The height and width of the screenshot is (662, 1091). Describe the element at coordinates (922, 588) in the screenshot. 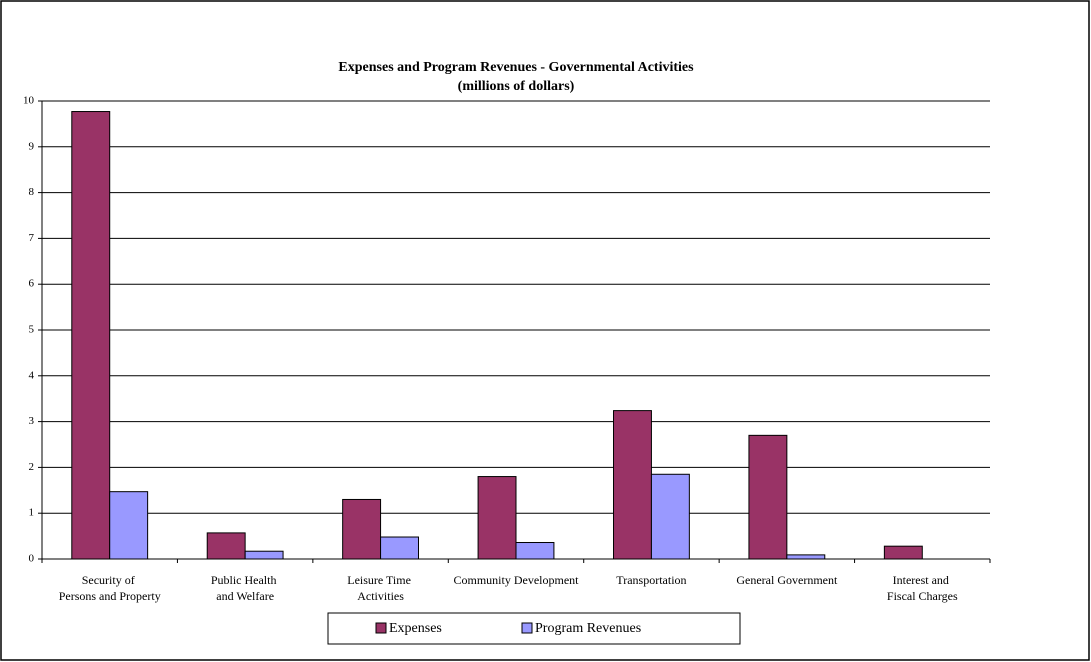

I see `x-tick-label: Interest and Fiscal Charges` at that location.